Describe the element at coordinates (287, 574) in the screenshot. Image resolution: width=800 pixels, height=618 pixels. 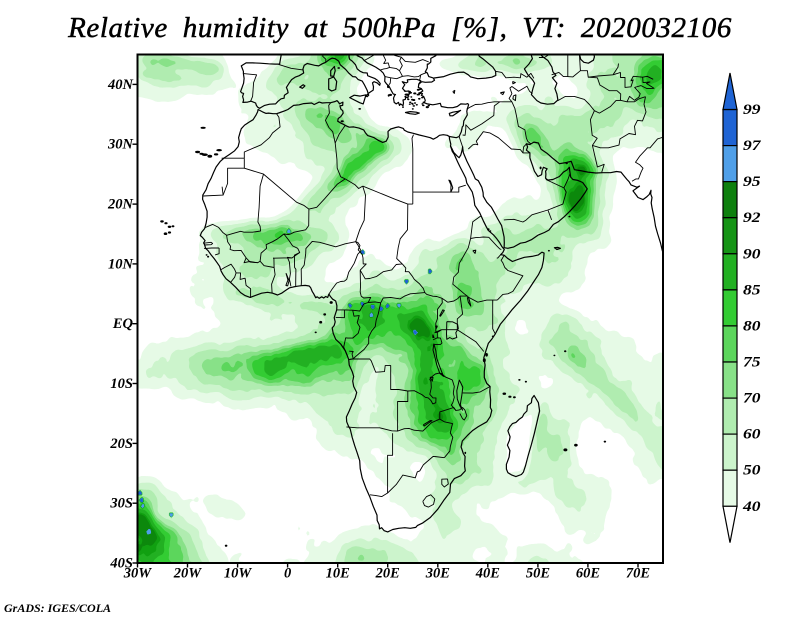
I see `svg-text: 0` at that location.